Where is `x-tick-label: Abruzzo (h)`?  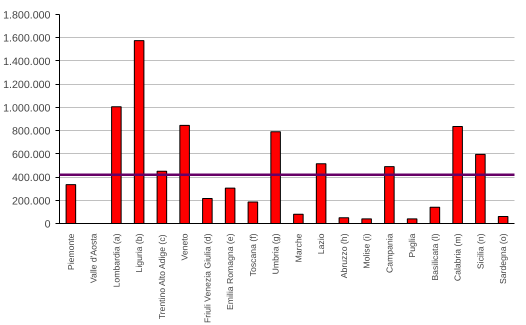 x-tick-label: Abruzzo (h) is located at coordinates (343, 255).